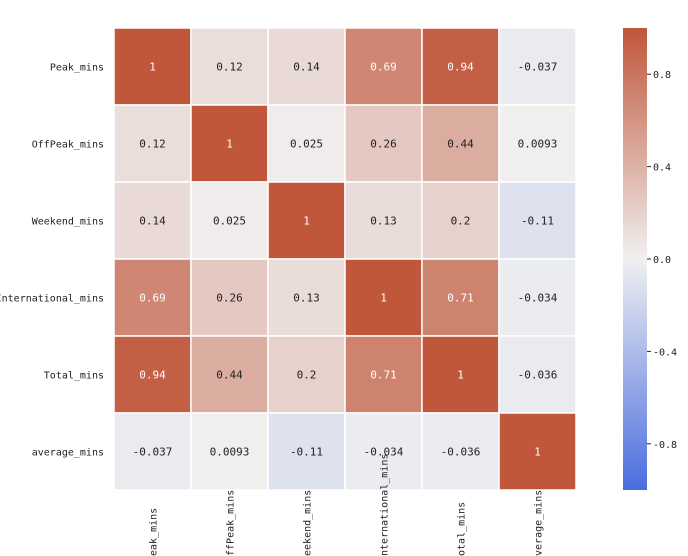 The height and width of the screenshot is (556, 688). I want to click on colorbar, so click(635, 259).